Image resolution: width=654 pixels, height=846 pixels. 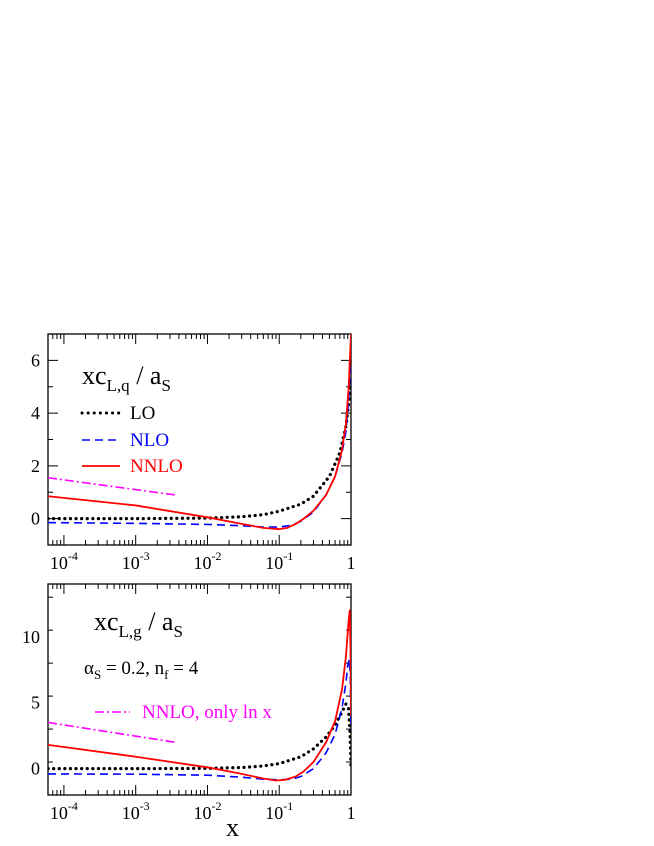 What do you see at coordinates (207, 712) in the screenshot?
I see `legend-label-nnlo-ln-x: NNLO, only ln x` at bounding box center [207, 712].